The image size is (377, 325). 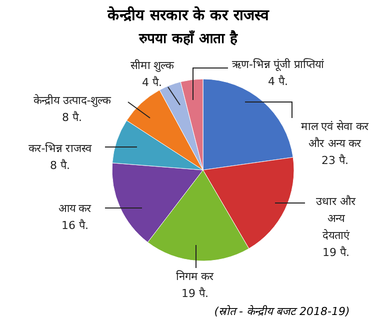 What do you see at coordinates (278, 65) in the screenshot?
I see `slice-label: ऋण-भिन्न पूंजी प्राप्तियां` at bounding box center [278, 65].